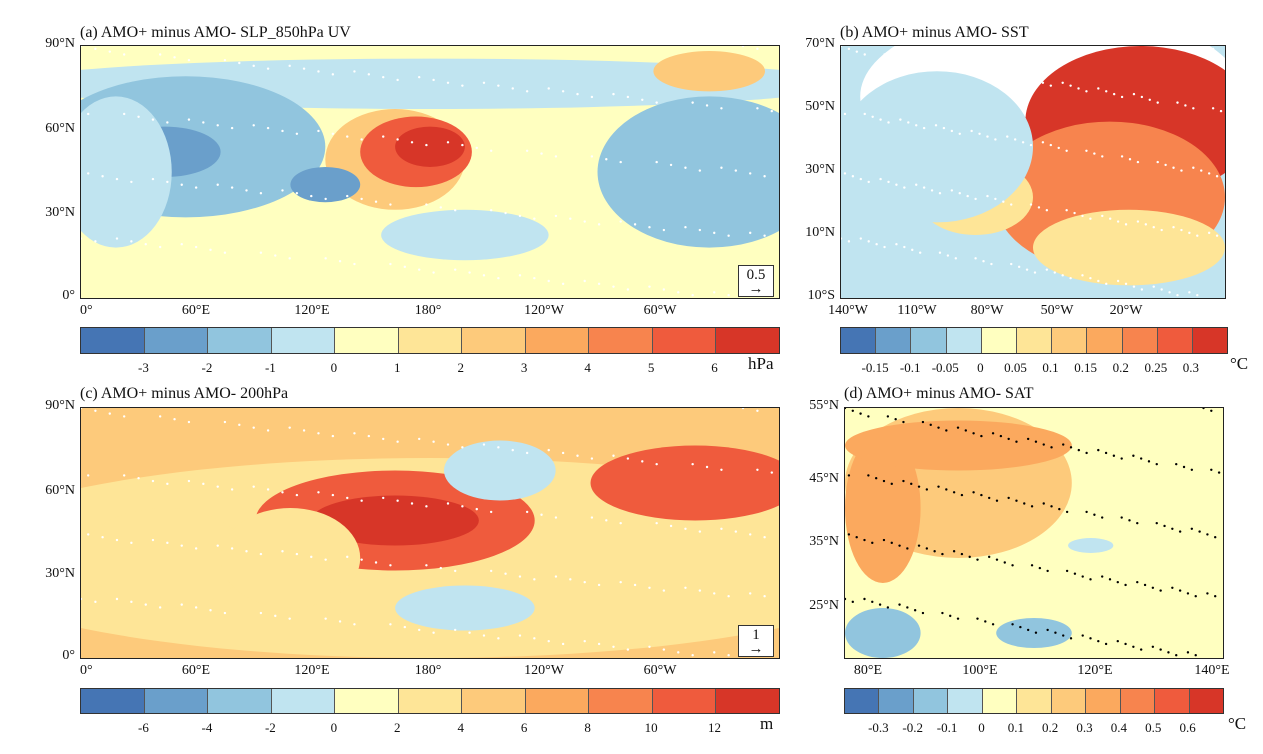  Describe the element at coordinates (1033, 172) in the screenshot. I see `map-plot-b` at that location.